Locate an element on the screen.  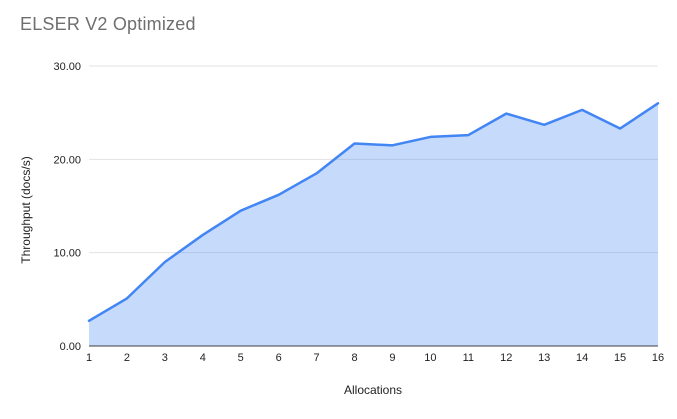
x-tick-label: 3 is located at coordinates (165, 358).